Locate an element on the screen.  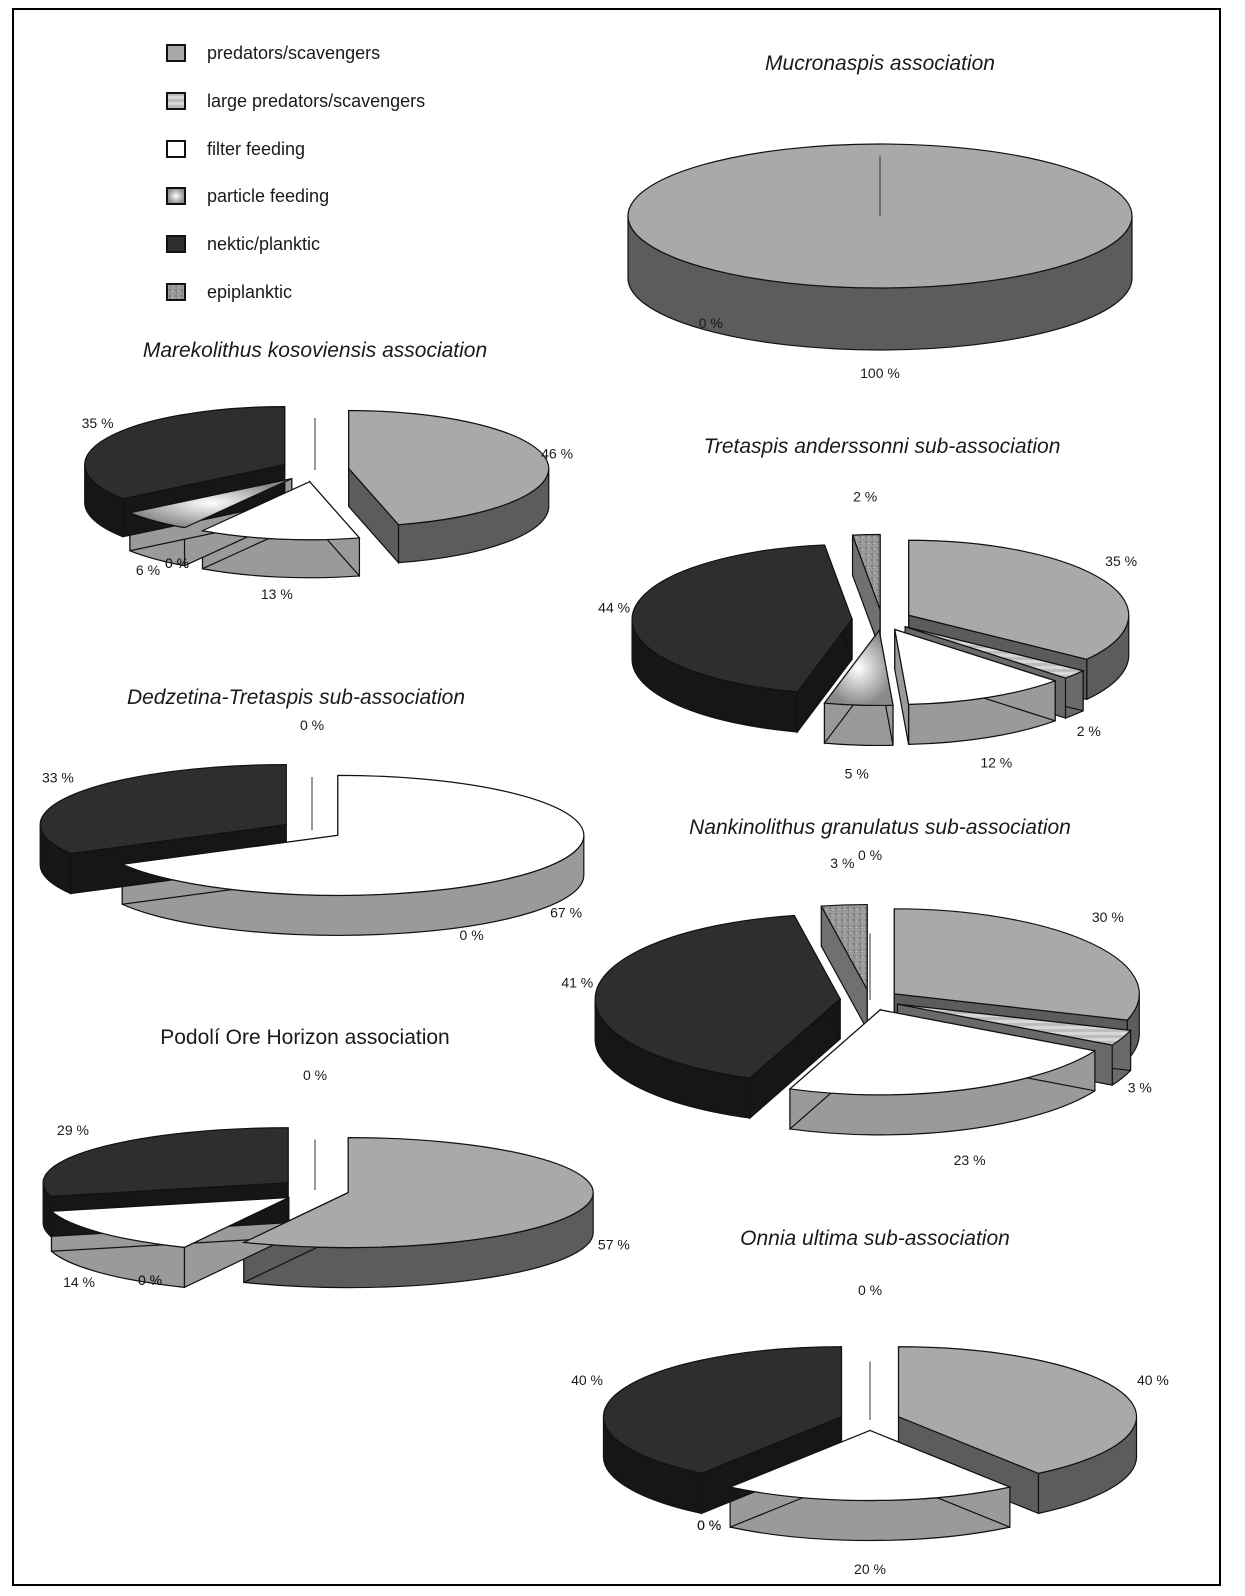
data-label-predators-scavengers: 46 % is located at coordinates (557, 453).